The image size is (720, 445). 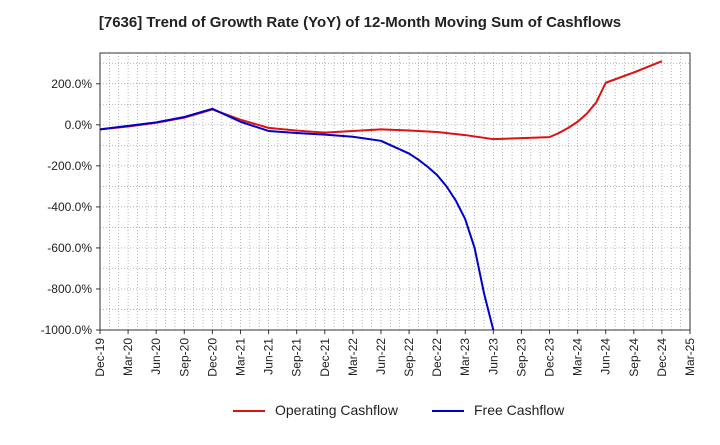 I want to click on x-tick-label: Mar-20, so click(x=128, y=357).